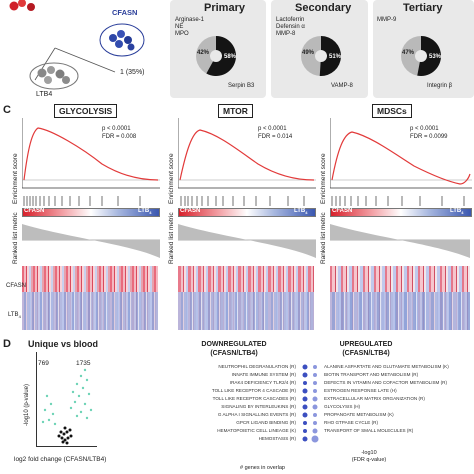 This screenshot has height=474, width=474. Describe the element at coordinates (63, 344) in the screenshot. I see `volcano-title: Unique vs blood` at that location.